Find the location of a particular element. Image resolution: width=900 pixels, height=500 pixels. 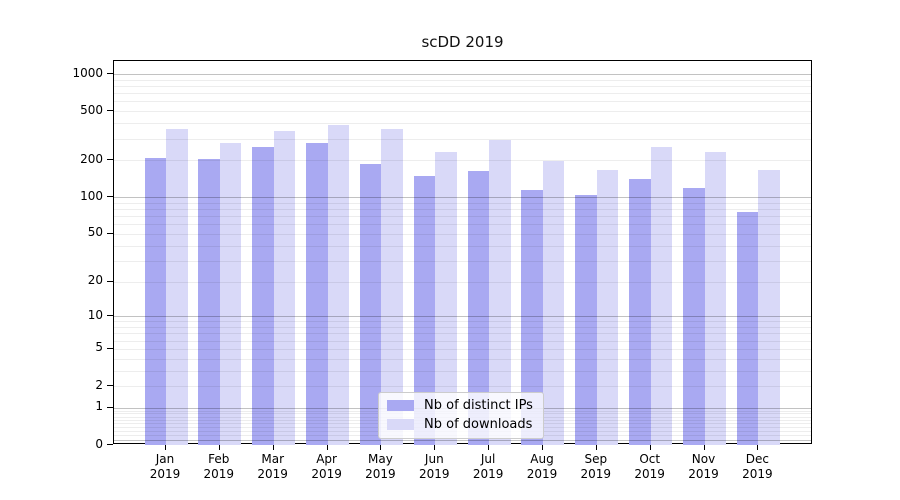

y-tick-label: 1000 is located at coordinates (87, 72).